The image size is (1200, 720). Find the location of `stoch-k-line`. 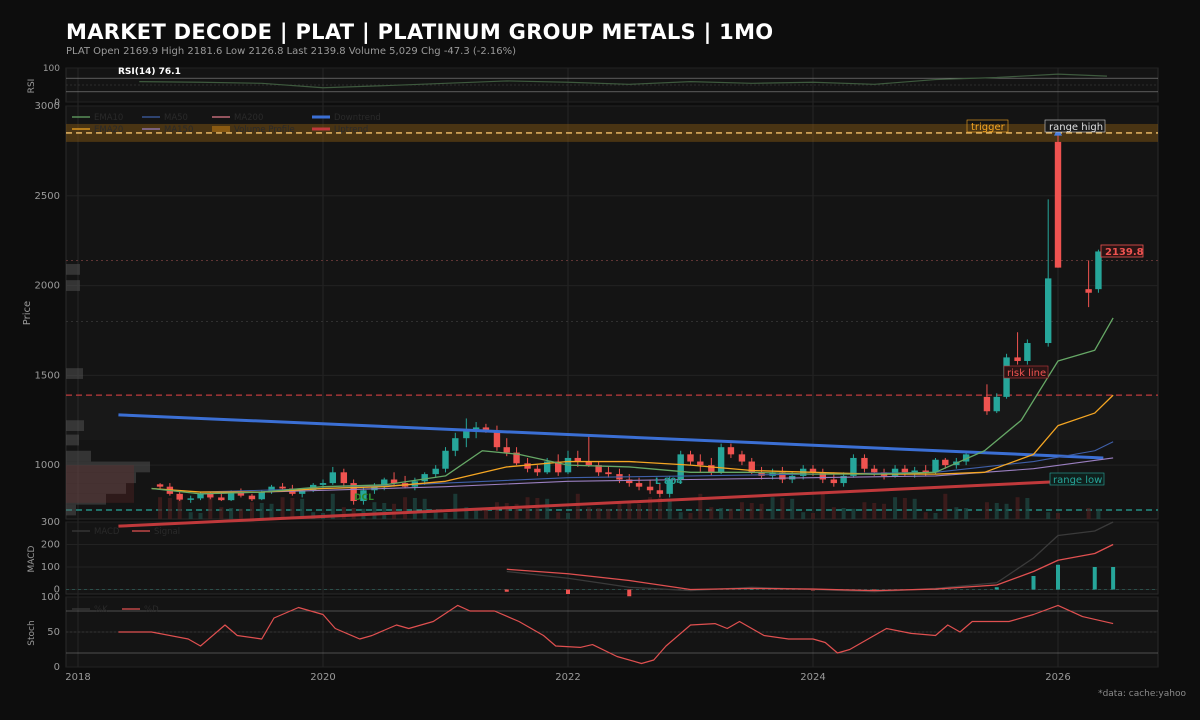

stoch-k-line is located at coordinates (616, 634).